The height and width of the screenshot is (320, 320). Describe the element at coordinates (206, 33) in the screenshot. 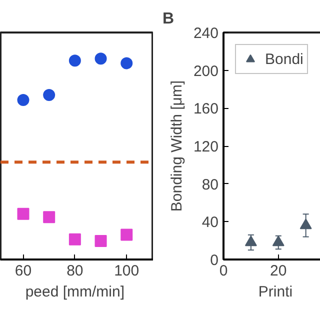

I see `y-tick-label: 240` at that location.